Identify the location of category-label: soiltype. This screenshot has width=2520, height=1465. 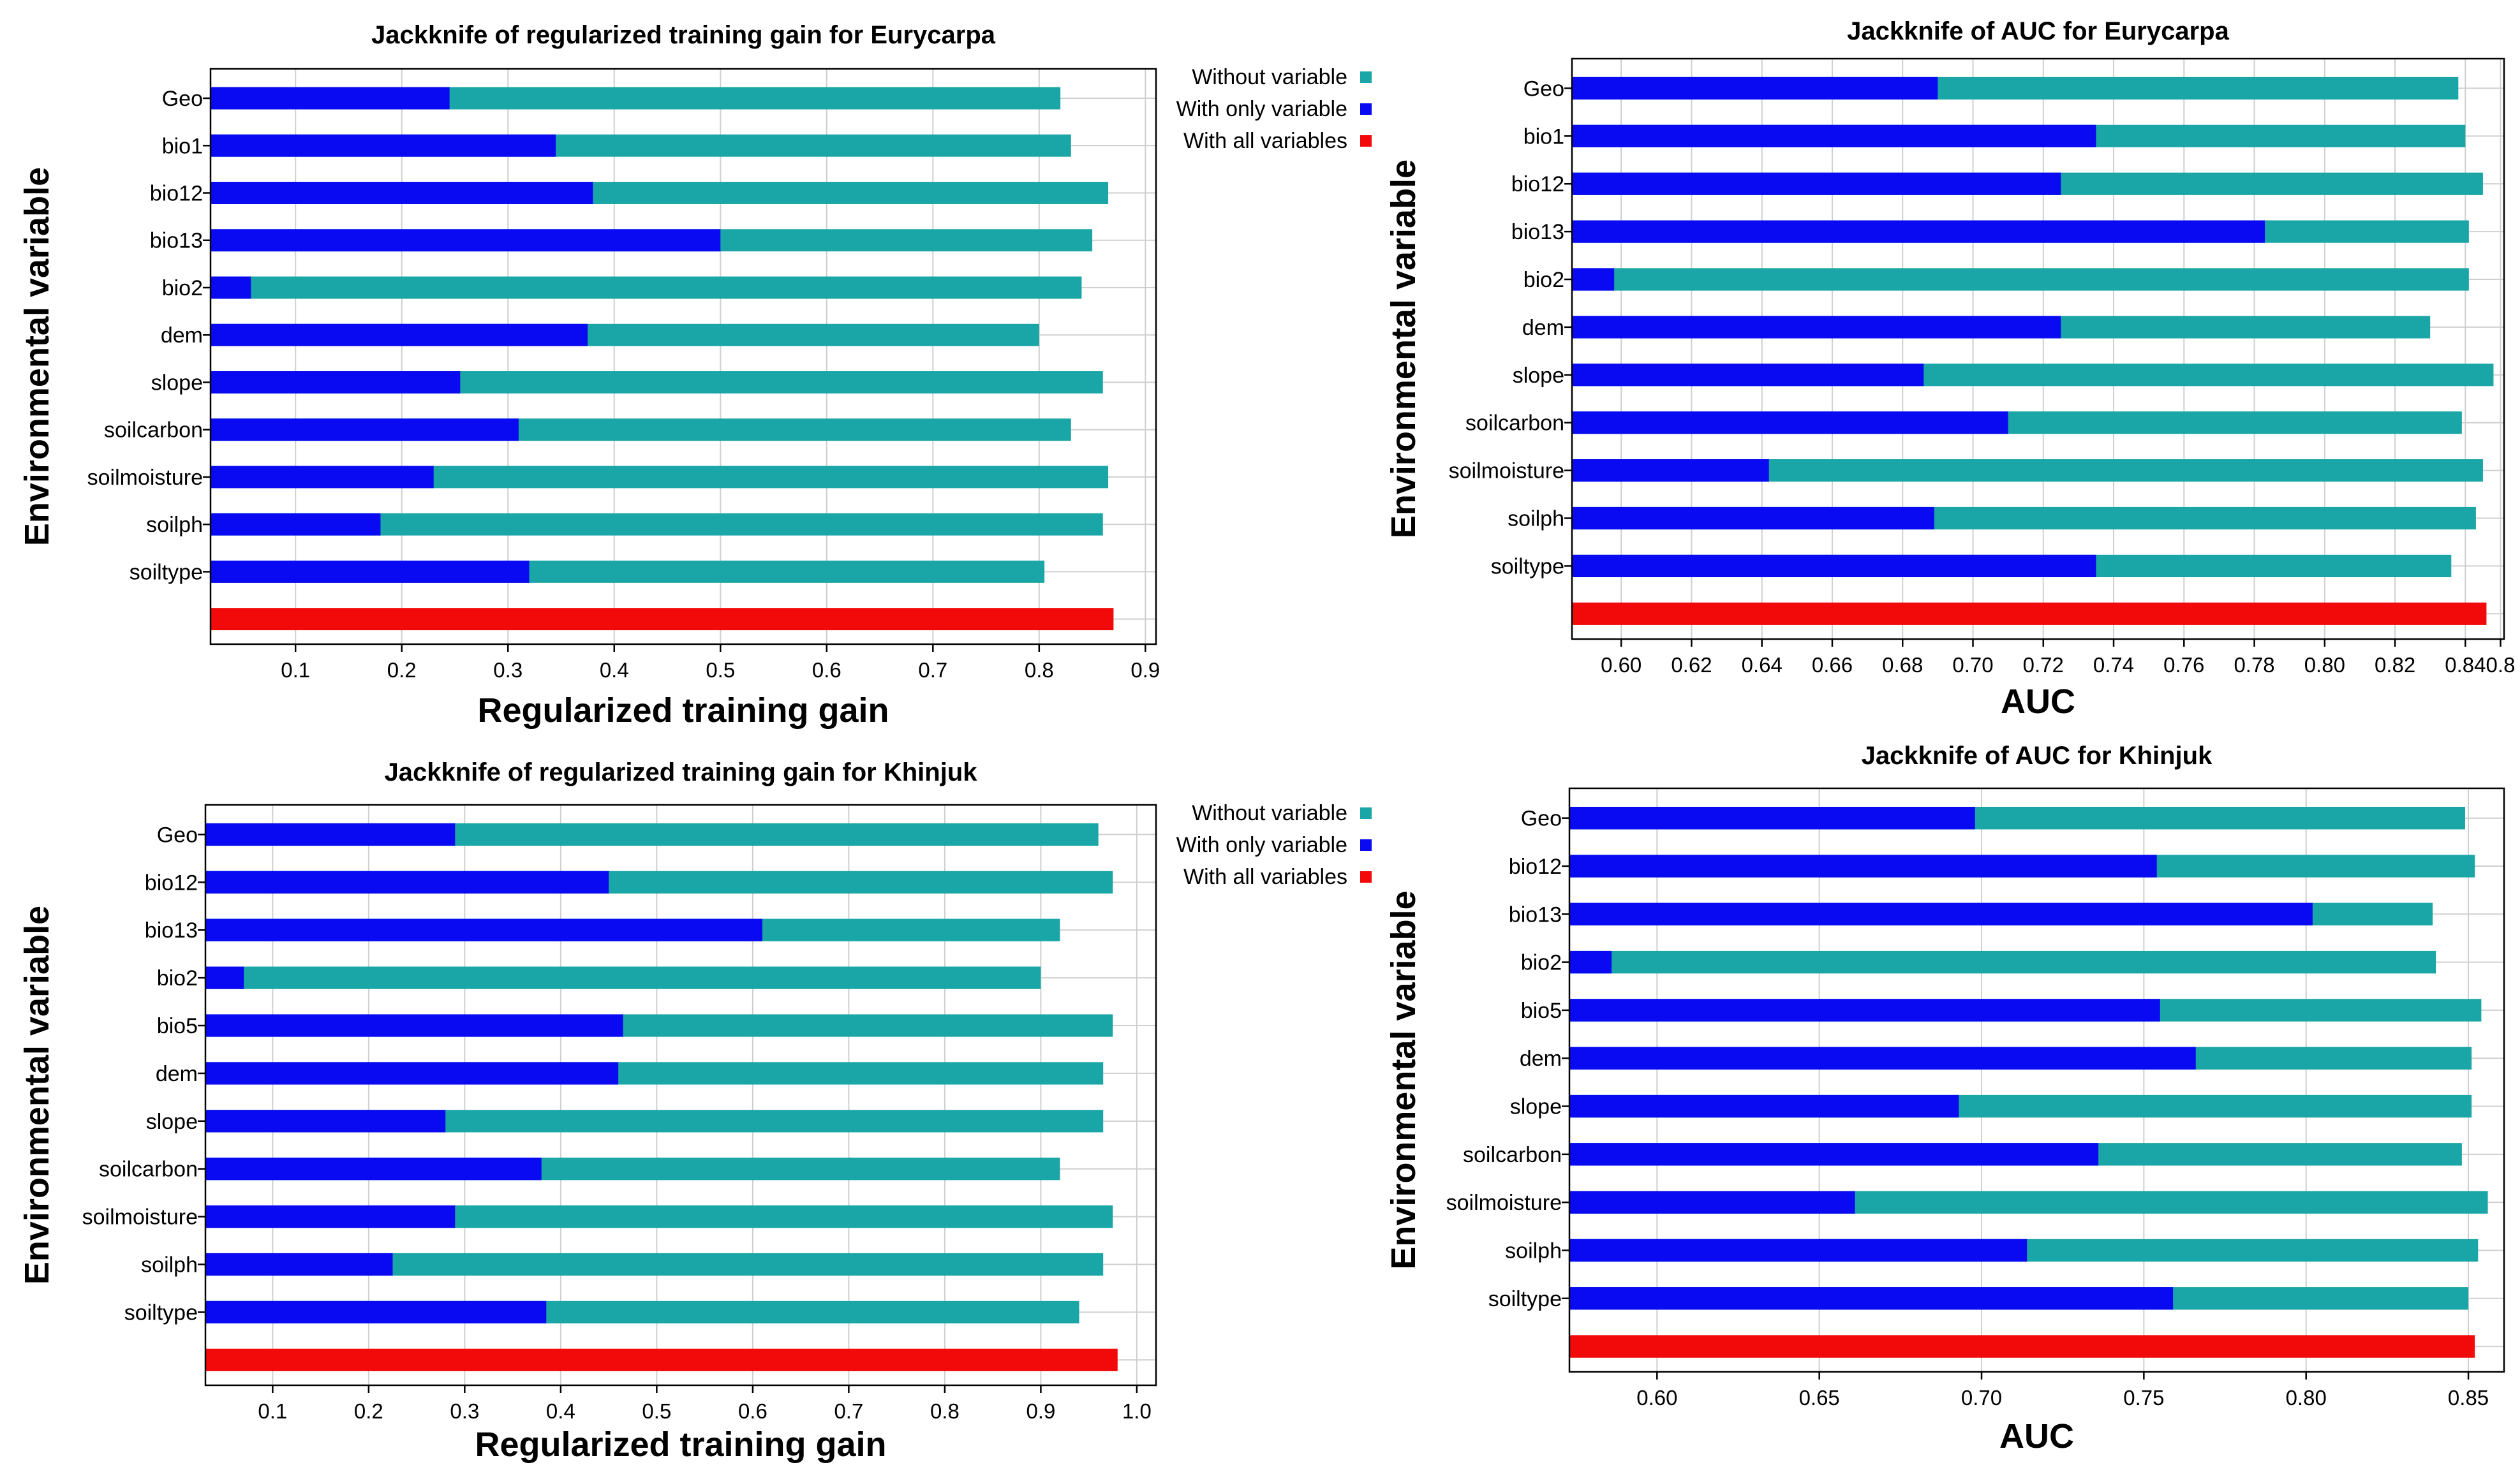
(161, 1312).